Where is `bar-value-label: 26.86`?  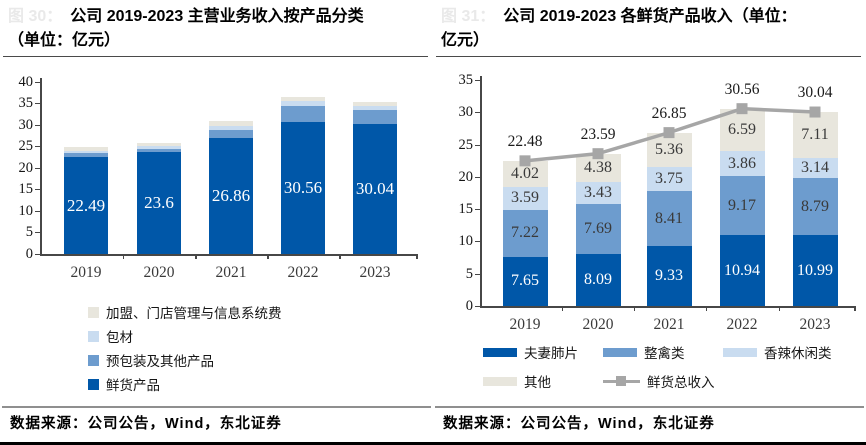 bar-value-label: 26.86 is located at coordinates (231, 196).